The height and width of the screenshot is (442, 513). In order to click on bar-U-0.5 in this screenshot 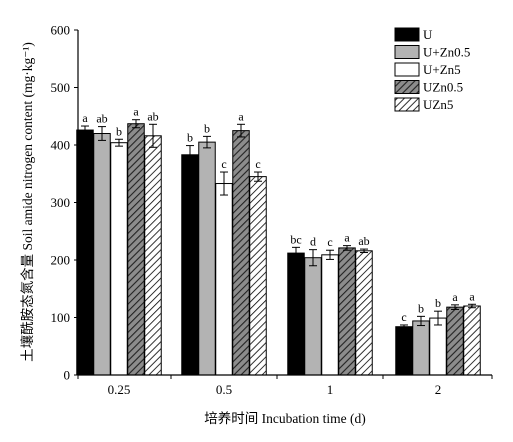, I will do `click(190, 265)`.